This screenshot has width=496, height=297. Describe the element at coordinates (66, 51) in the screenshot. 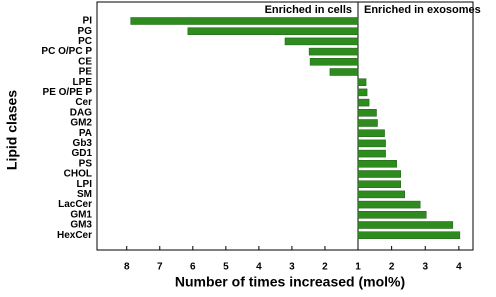

I see `y-tick-label: PC O/PC P` at that location.